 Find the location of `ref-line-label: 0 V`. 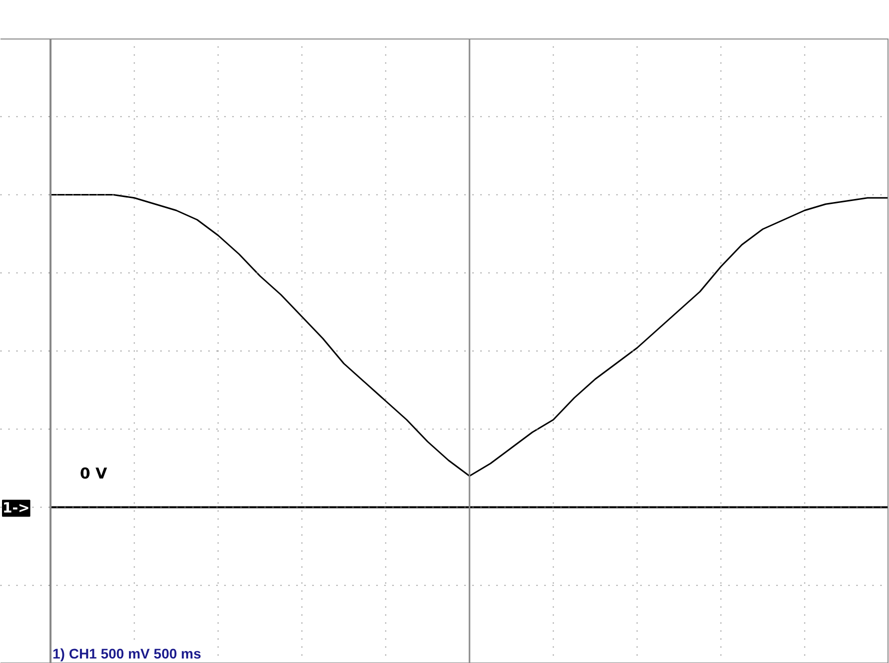

ref-line-label: 0 V is located at coordinates (94, 473).